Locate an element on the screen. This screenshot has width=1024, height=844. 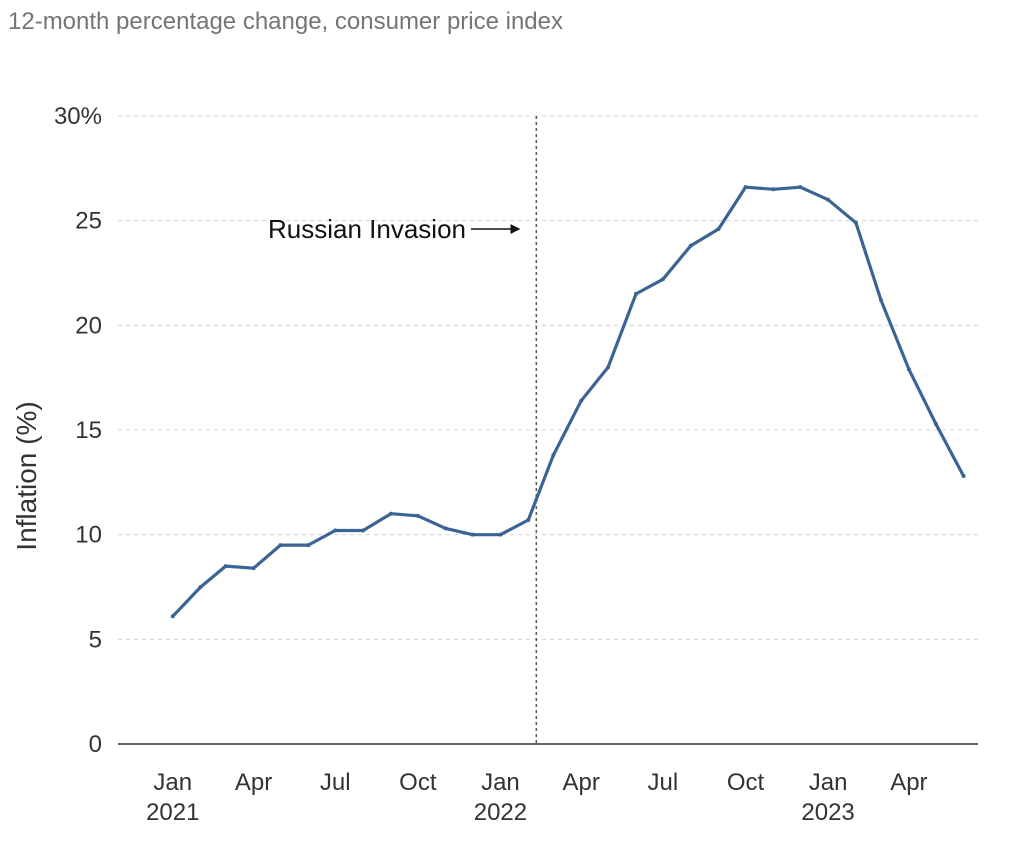
y-tick-label: 25 is located at coordinates (88, 221).